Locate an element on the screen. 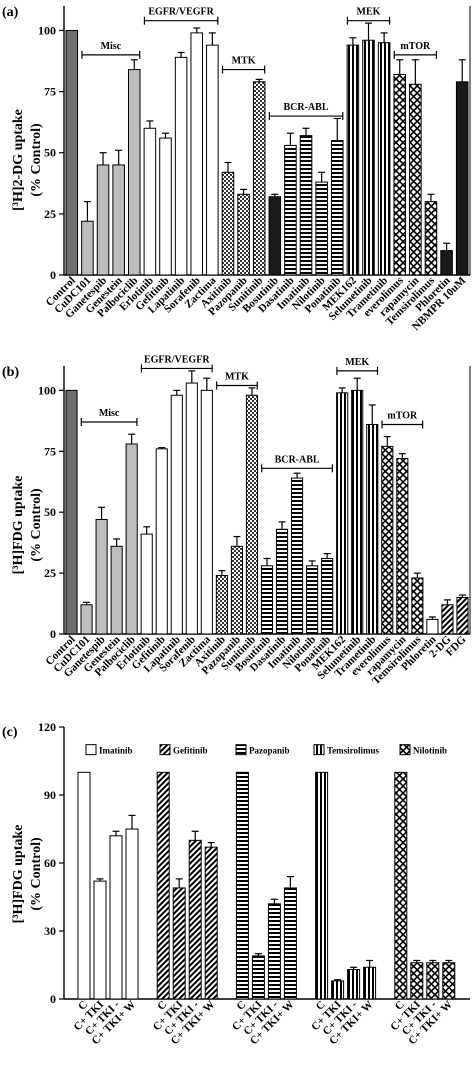 The width and height of the screenshot is (474, 1080). y-tick-label: 25 is located at coordinates (50, 214).